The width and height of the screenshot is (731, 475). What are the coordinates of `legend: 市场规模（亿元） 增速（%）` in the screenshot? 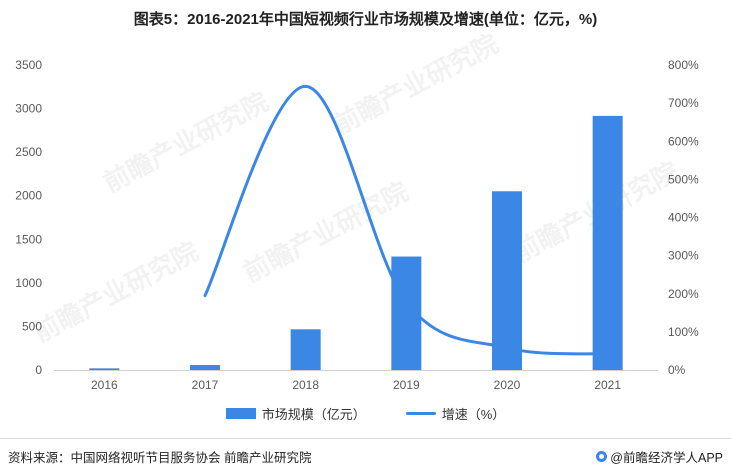 It's located at (365, 413).